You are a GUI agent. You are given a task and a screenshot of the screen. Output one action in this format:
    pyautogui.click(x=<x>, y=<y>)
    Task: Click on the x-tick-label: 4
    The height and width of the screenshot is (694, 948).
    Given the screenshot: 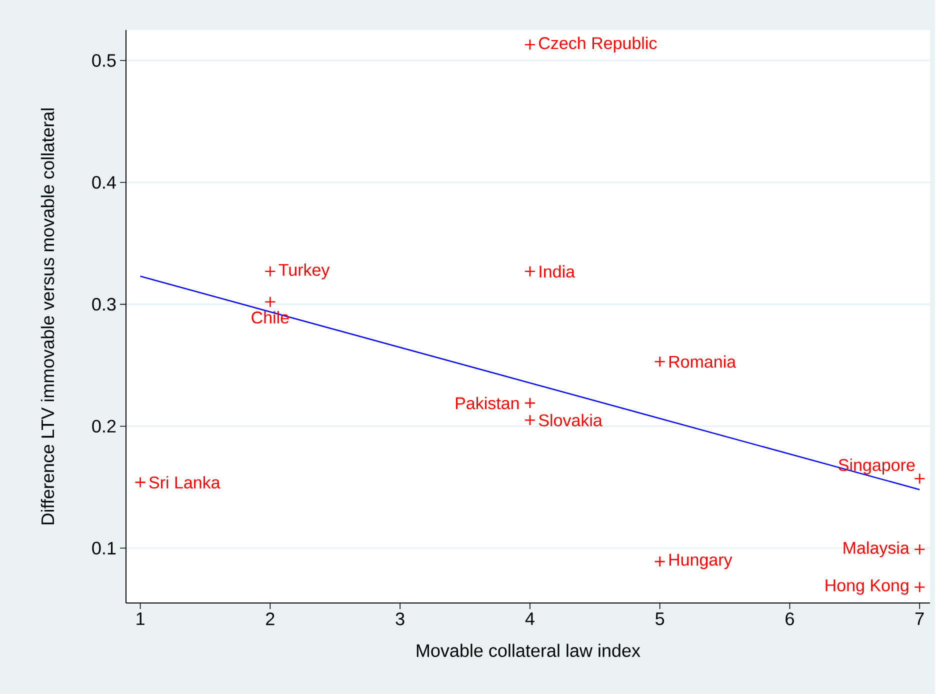 What is the action you would take?
    pyautogui.click(x=529, y=618)
    